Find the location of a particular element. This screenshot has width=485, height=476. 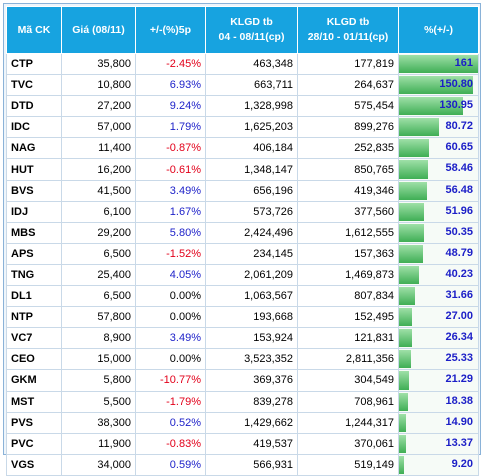

change-cell: -0.61% is located at coordinates (170, 169).